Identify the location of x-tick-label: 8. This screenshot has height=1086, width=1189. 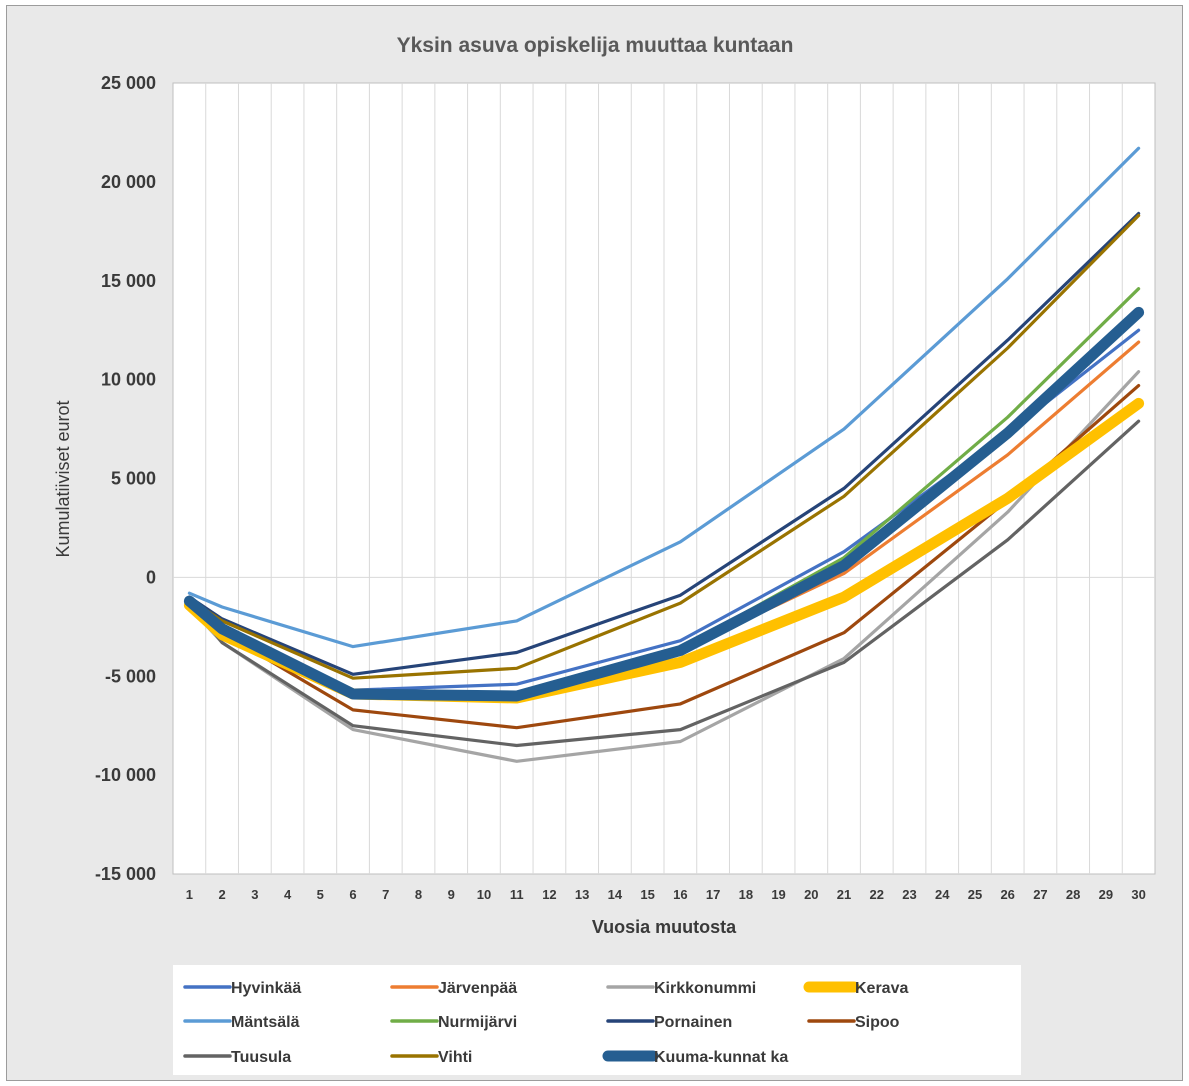
(418, 894).